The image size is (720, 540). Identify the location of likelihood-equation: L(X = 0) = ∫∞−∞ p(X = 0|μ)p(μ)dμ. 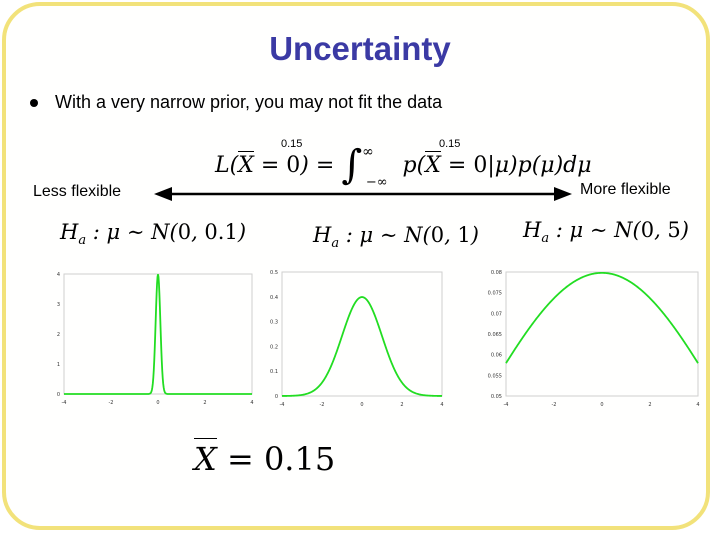
(403, 166).